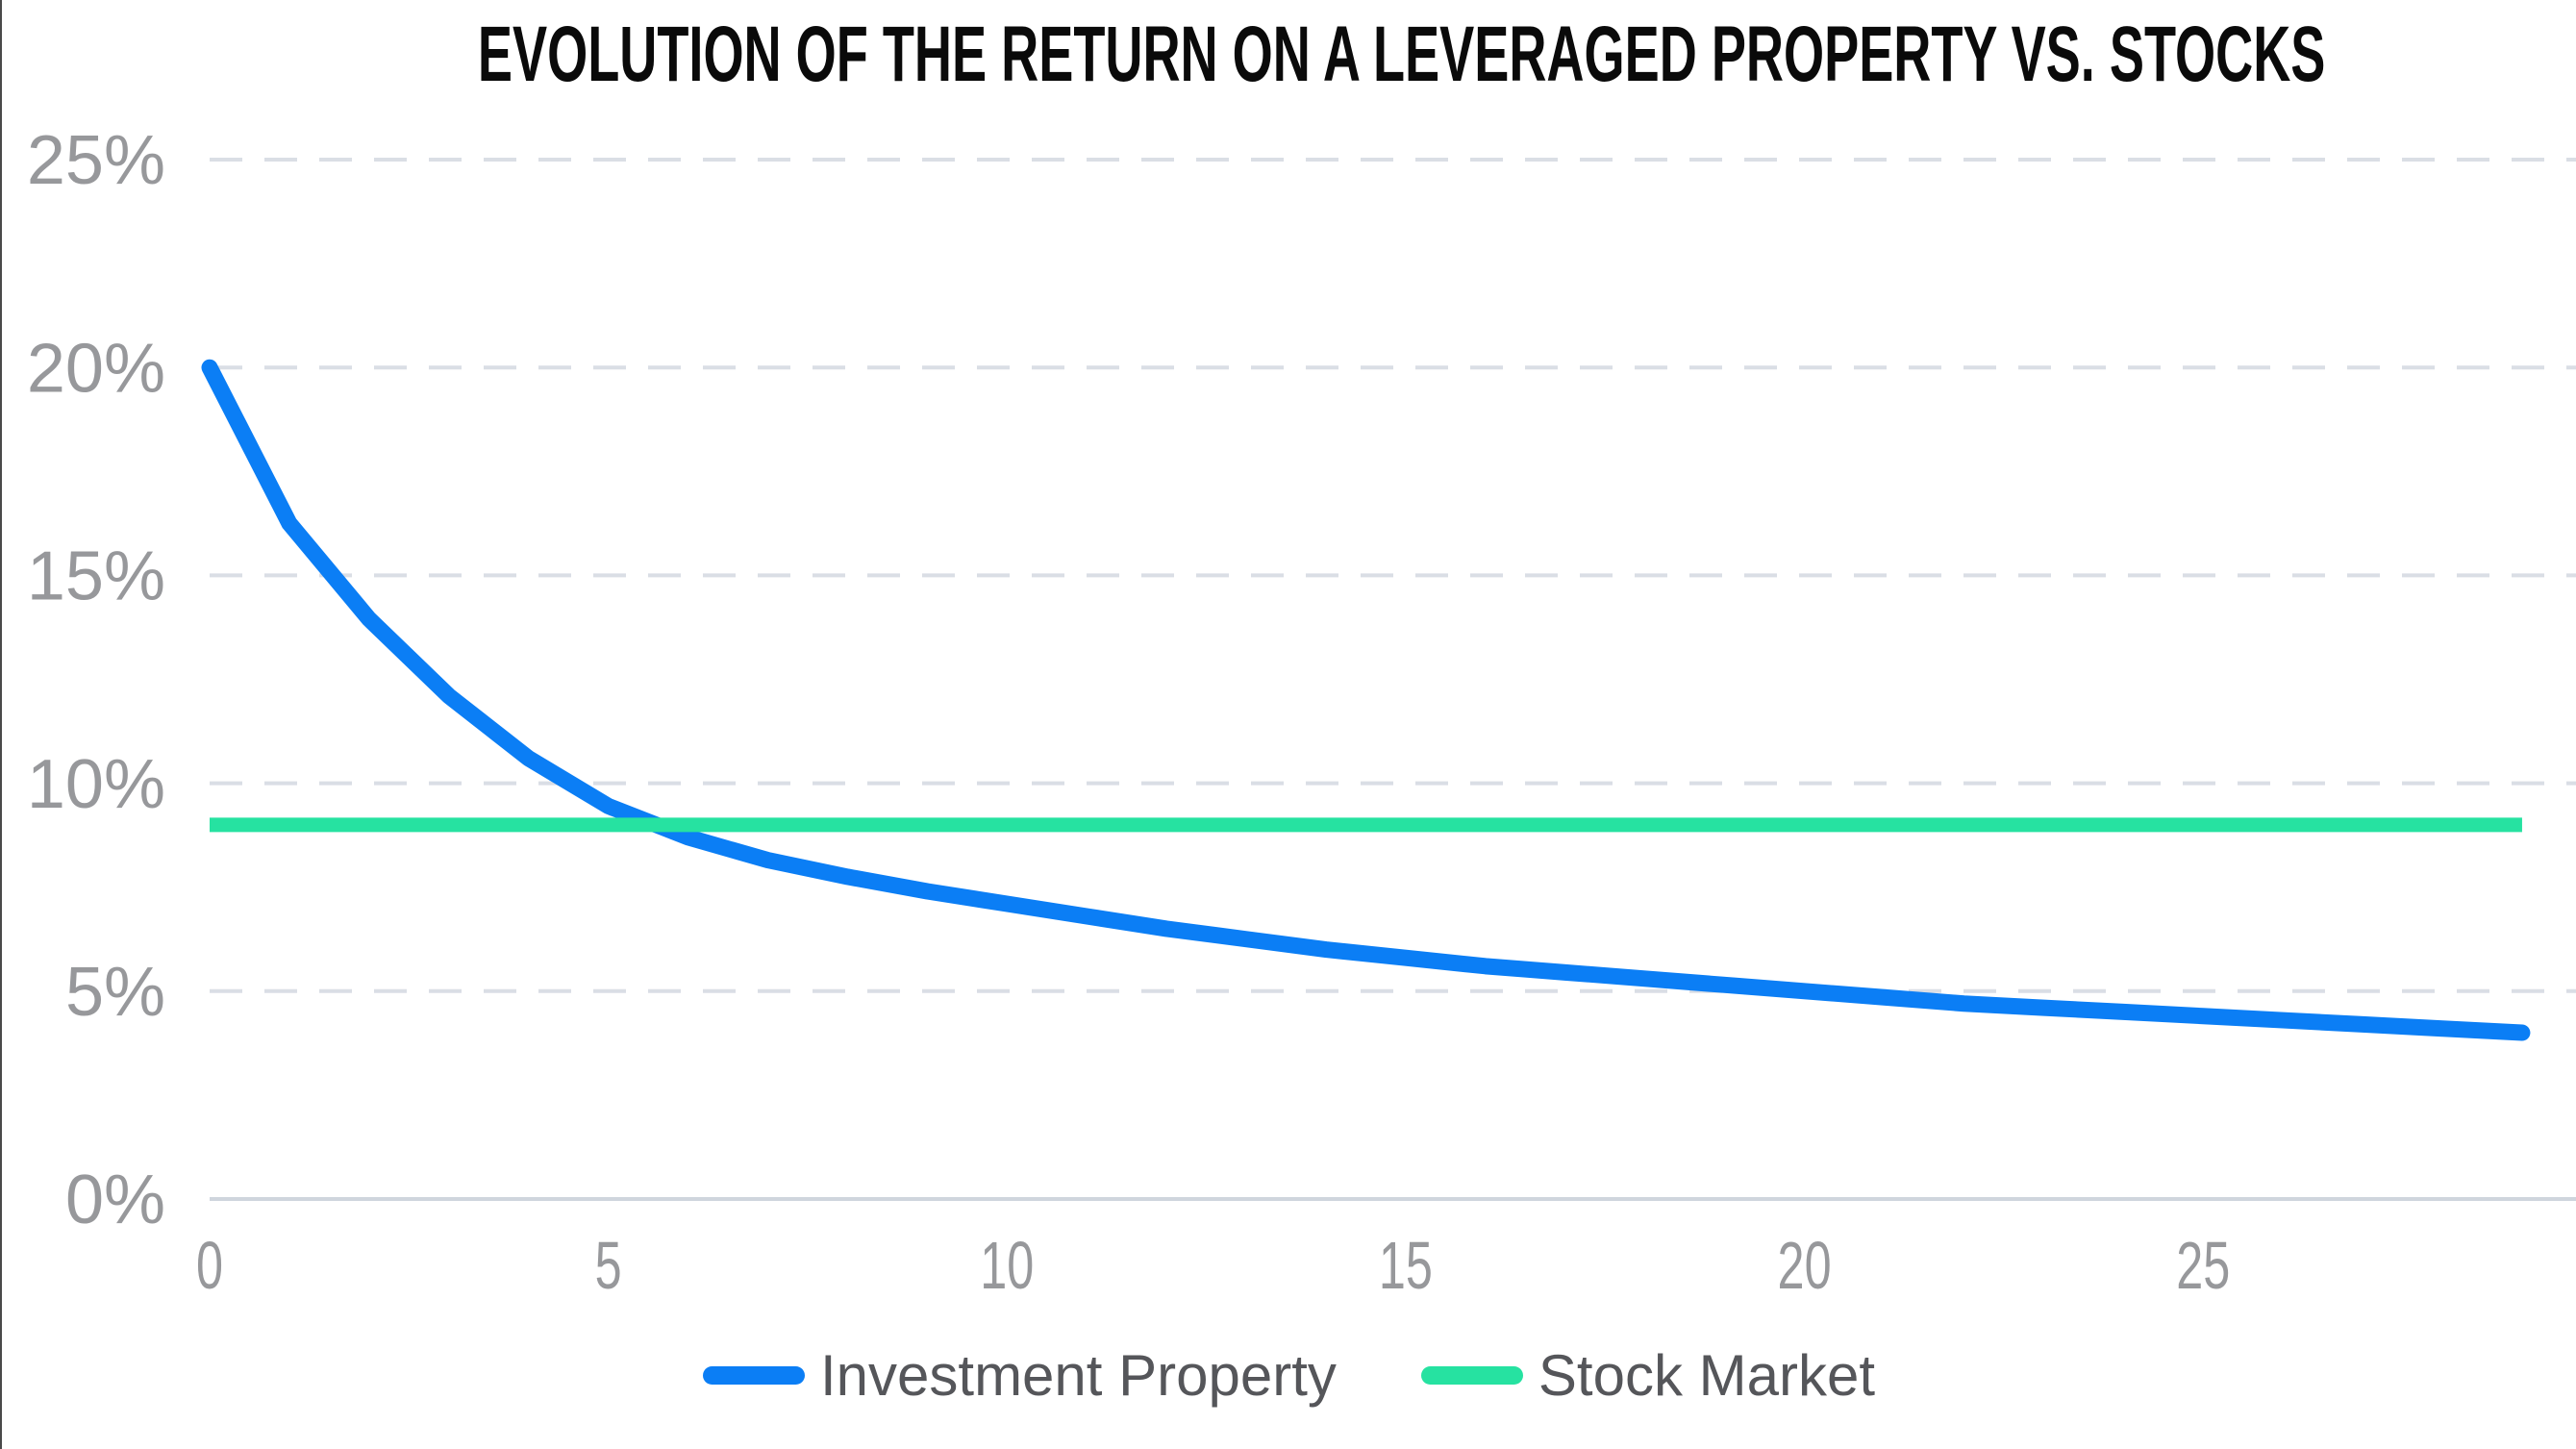 The image size is (2576, 1449). I want to click on investment-property-line-swatch, so click(753, 1375).